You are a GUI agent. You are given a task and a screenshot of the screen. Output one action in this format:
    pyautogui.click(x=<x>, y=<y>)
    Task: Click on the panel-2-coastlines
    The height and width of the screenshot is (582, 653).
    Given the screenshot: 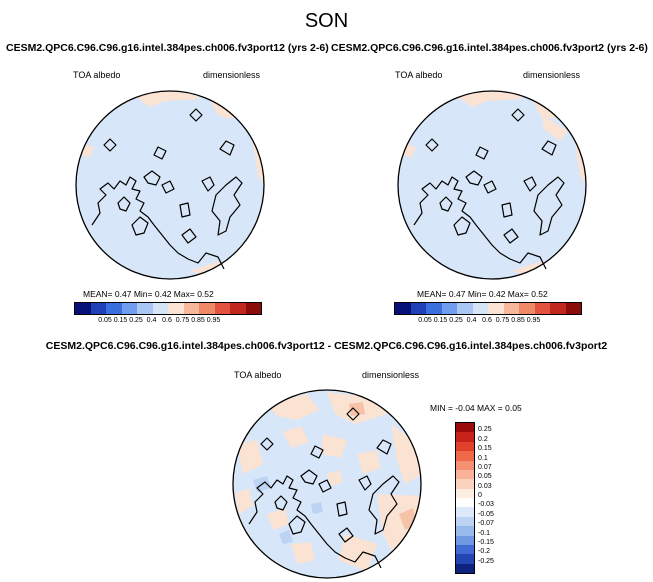 What is the action you would take?
    pyautogui.click(x=489, y=189)
    